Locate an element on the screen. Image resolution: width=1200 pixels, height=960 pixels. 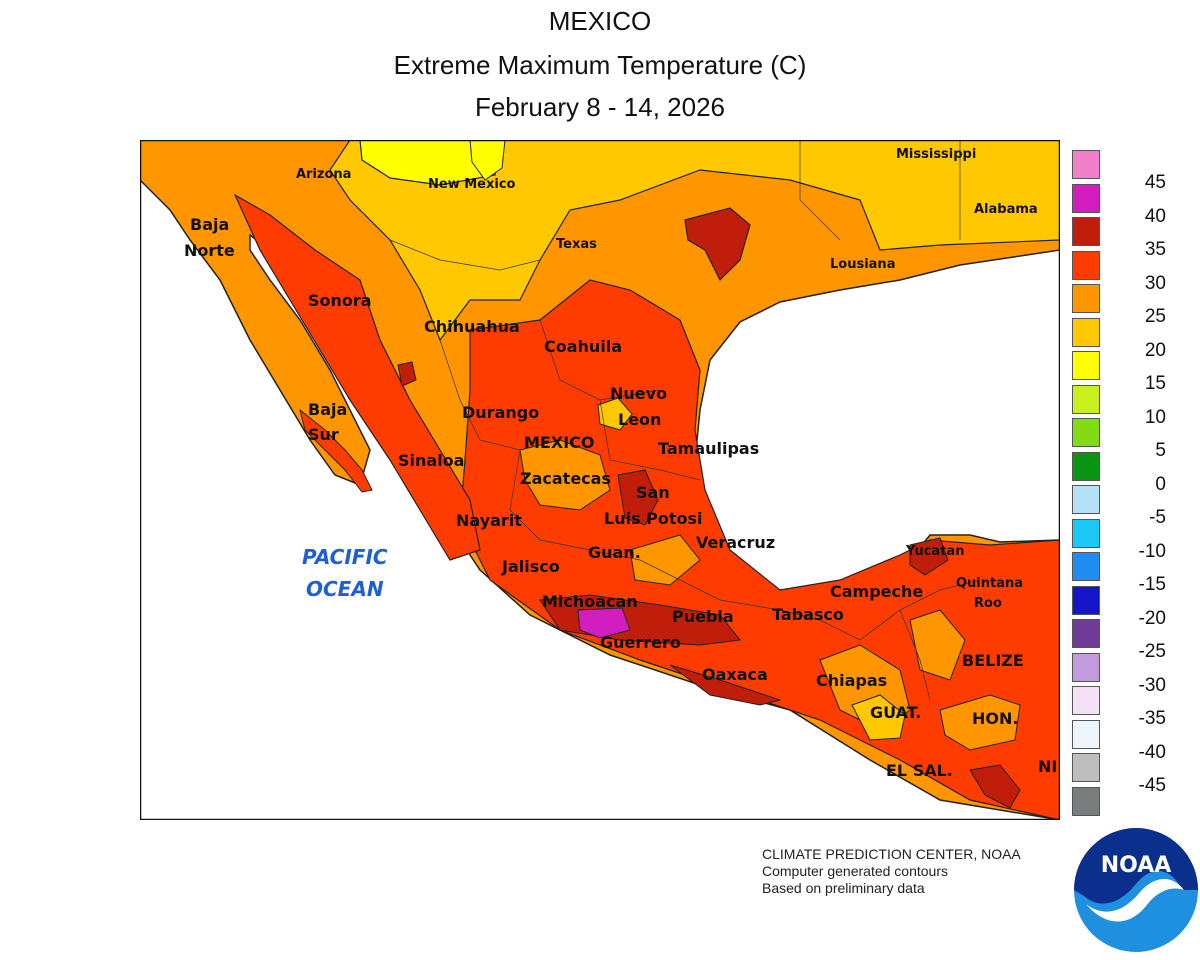
label-zacatecas: Zacatecas is located at coordinates (565, 478).